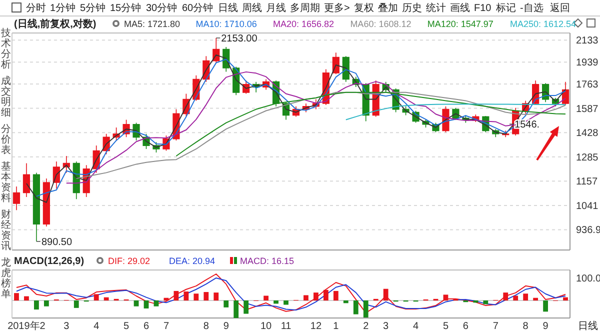 This screenshot has height=333, width=600. What do you see at coordinates (364, 8) in the screenshot?
I see `text: 复权` at bounding box center [364, 8].